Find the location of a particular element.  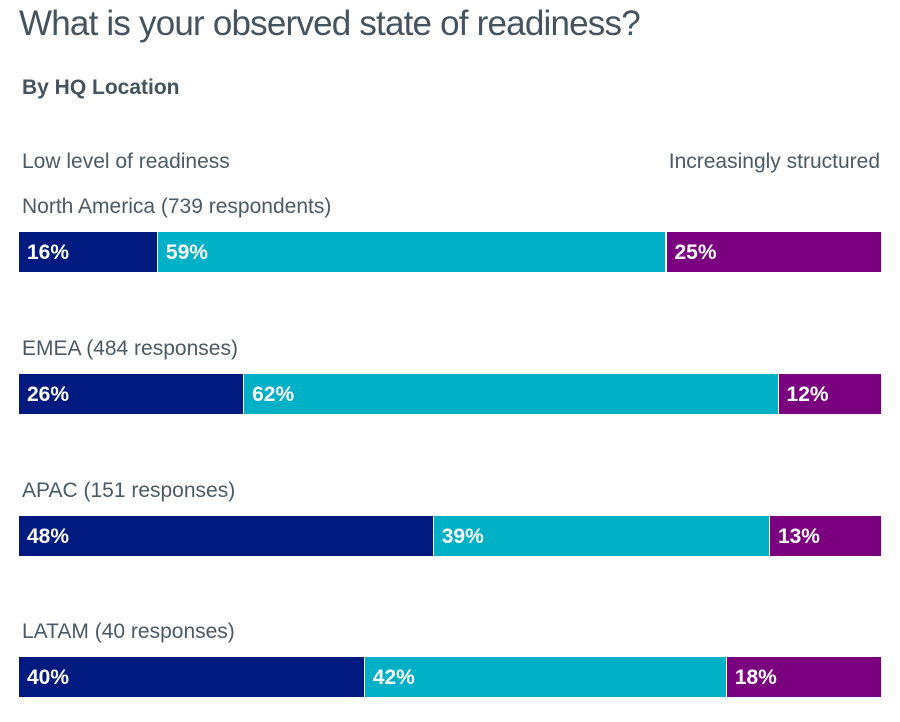

bar-row: 48% 39% 13% is located at coordinates (450, 536).